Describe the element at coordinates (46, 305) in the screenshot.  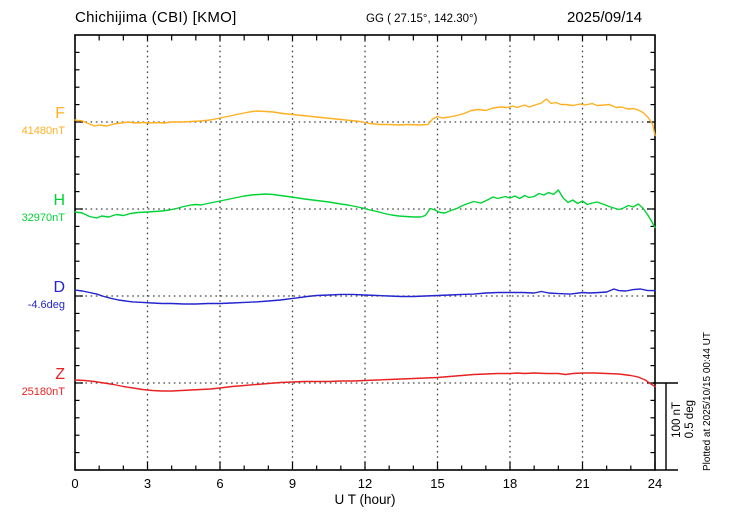
I see `channel-baseline-D: -4.6deg` at that location.